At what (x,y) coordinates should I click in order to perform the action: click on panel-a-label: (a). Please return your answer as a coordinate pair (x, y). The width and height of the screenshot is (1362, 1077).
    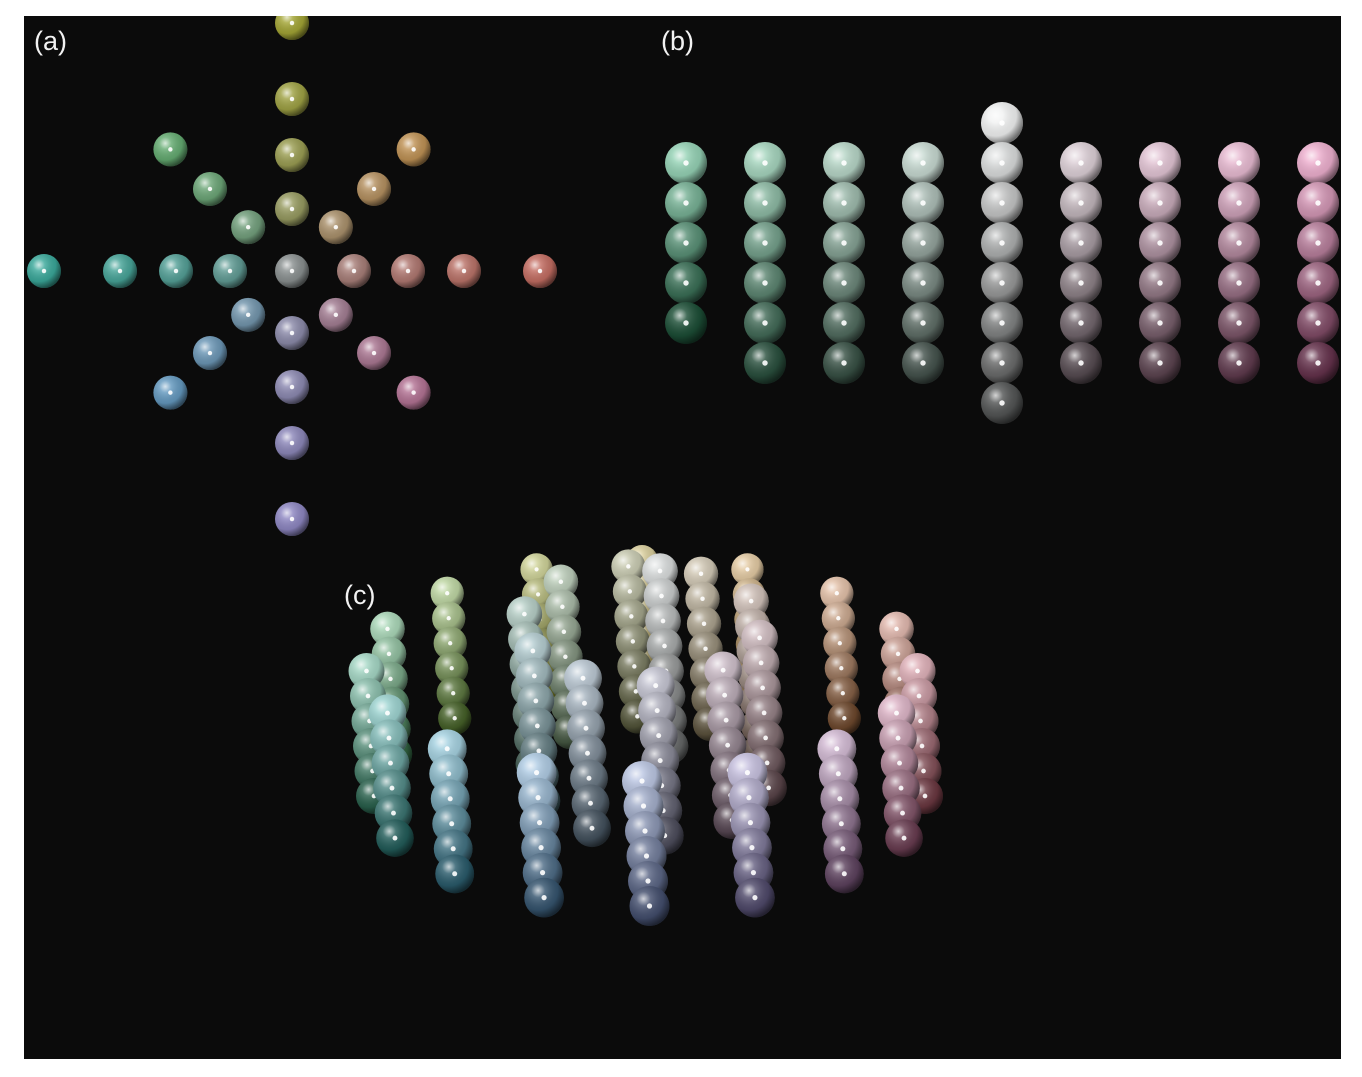
    Looking at the image, I should click on (50, 41).